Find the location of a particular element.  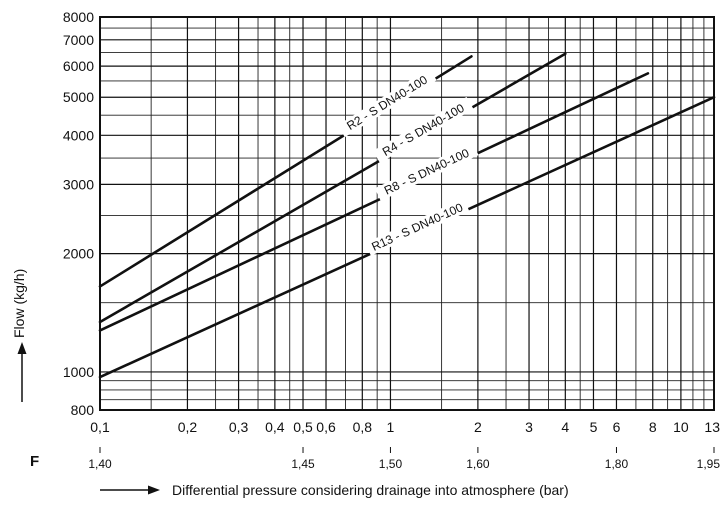

x-tick-label: 0,1 is located at coordinates (100, 427).